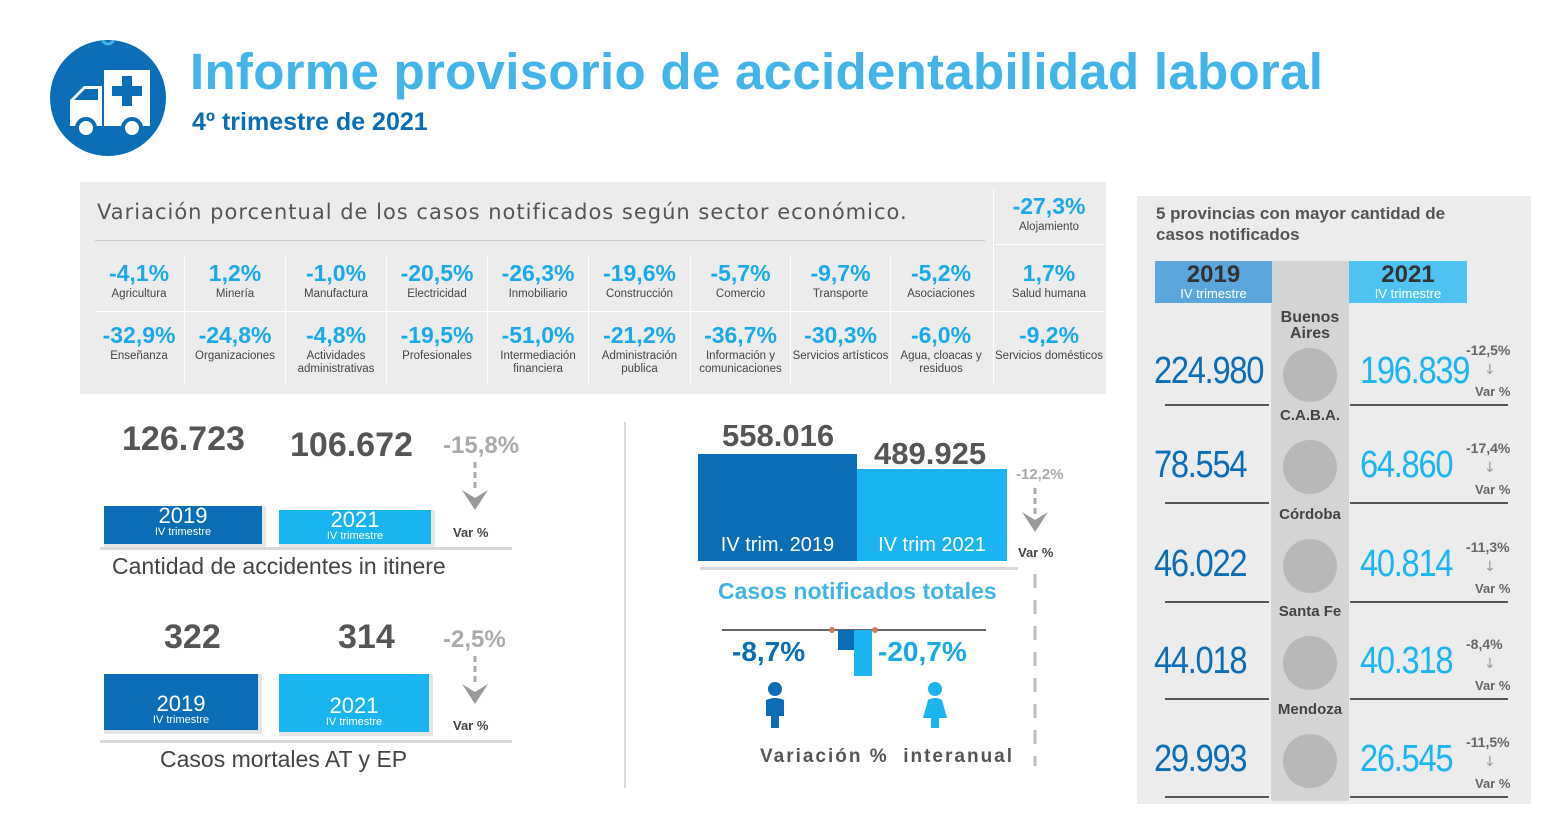 The image size is (1563, 836). I want to click on sector-value: -24,8%, so click(235, 335).